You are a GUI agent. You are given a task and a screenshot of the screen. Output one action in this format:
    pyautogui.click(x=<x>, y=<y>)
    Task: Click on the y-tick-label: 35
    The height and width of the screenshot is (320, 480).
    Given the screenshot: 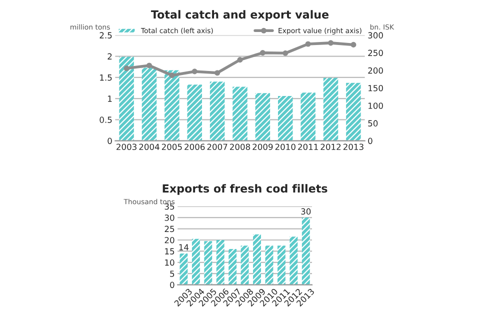 What is the action you would take?
    pyautogui.click(x=169, y=206)
    